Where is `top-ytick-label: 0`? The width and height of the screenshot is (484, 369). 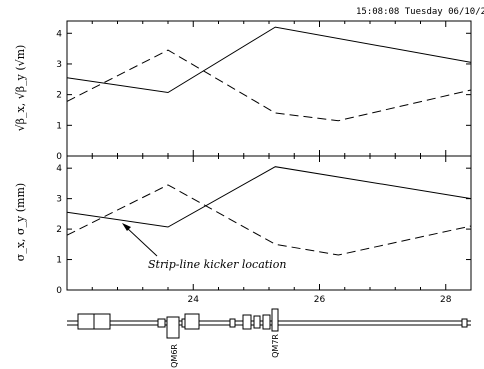
top-ytick-label: 0 is located at coordinates (59, 157).